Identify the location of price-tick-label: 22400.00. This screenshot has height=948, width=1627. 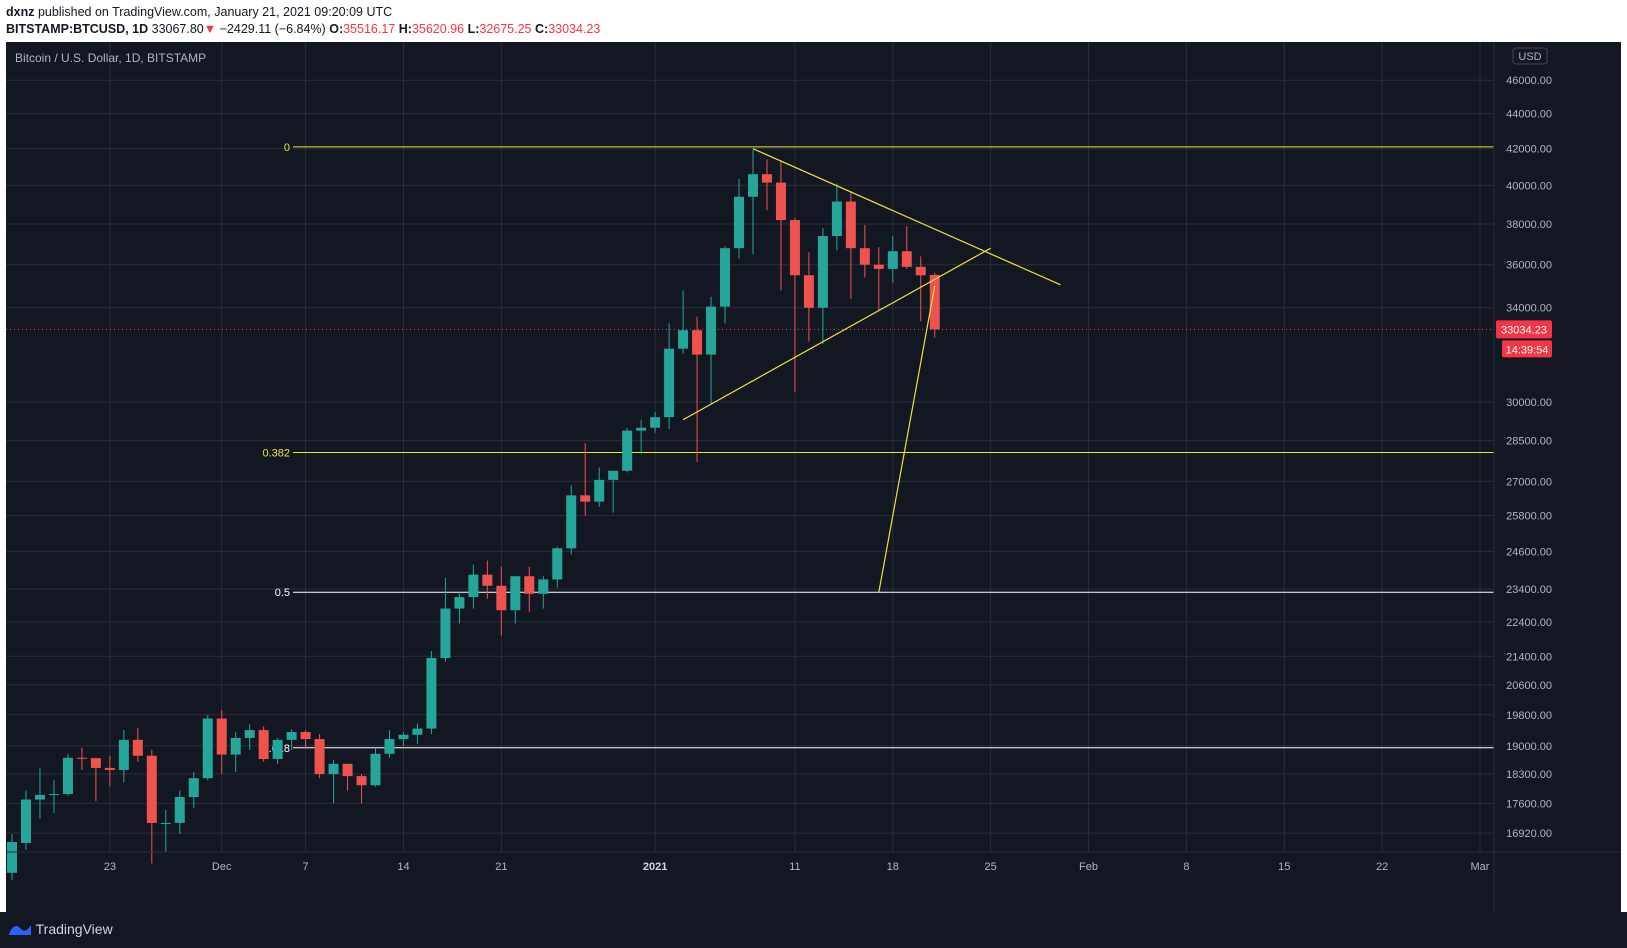
(1529, 623).